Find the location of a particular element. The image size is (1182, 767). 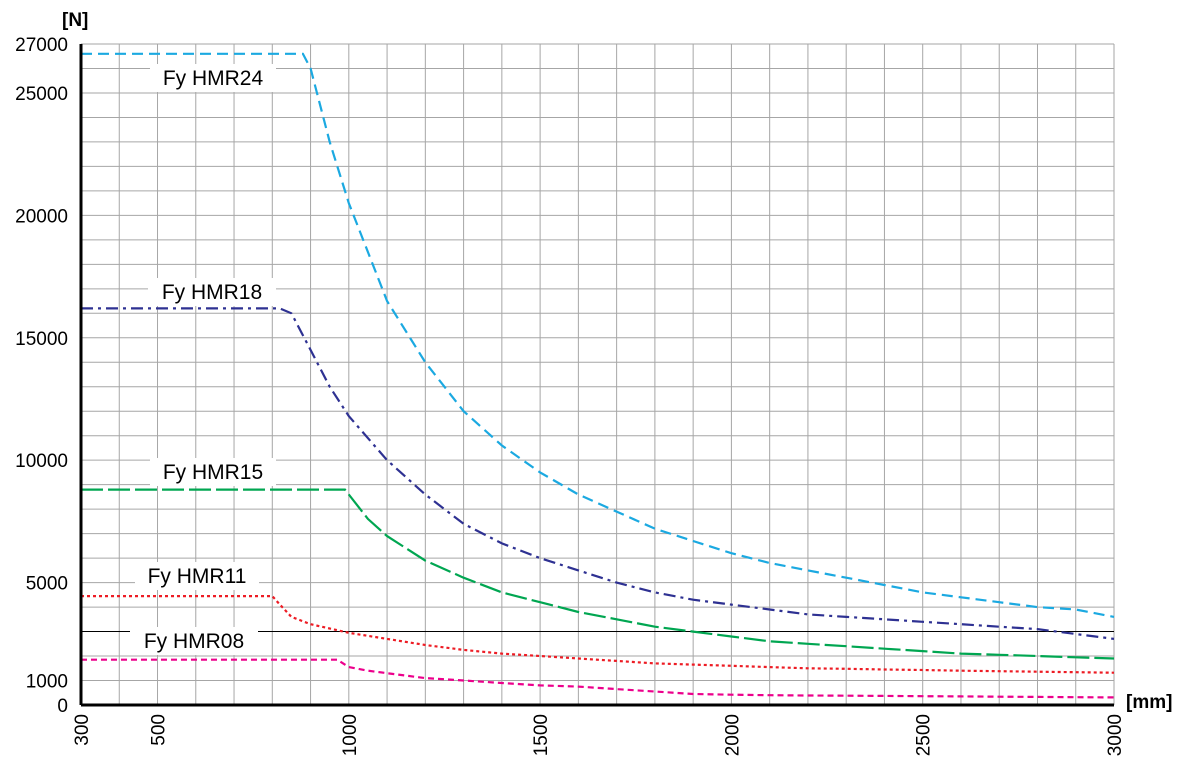

y-tick-labels: 0 1000 5000 10000 15000 20000 25000 27000 is located at coordinates (41, 376).